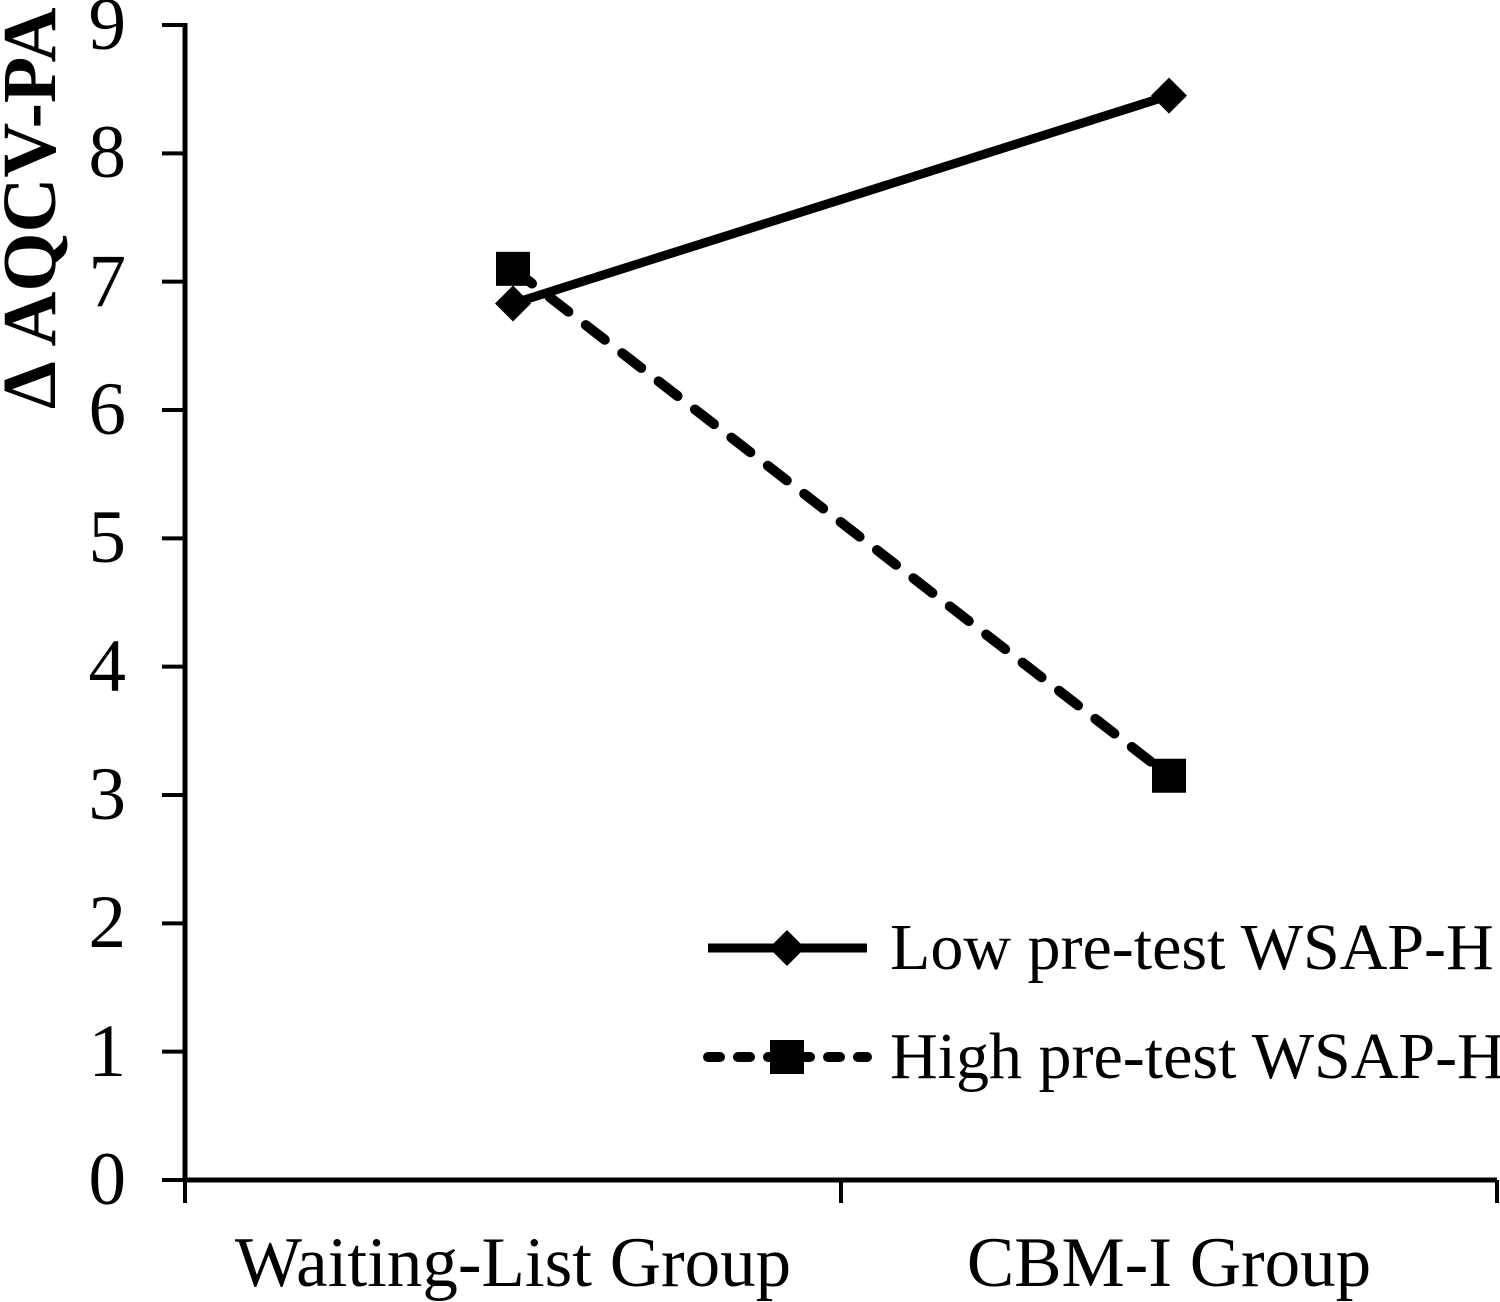 This screenshot has height=1302, width=1500. Describe the element at coordinates (1195, 1056) in the screenshot. I see `legend-label-high-pretest: High pre-test WSAP-H` at that location.